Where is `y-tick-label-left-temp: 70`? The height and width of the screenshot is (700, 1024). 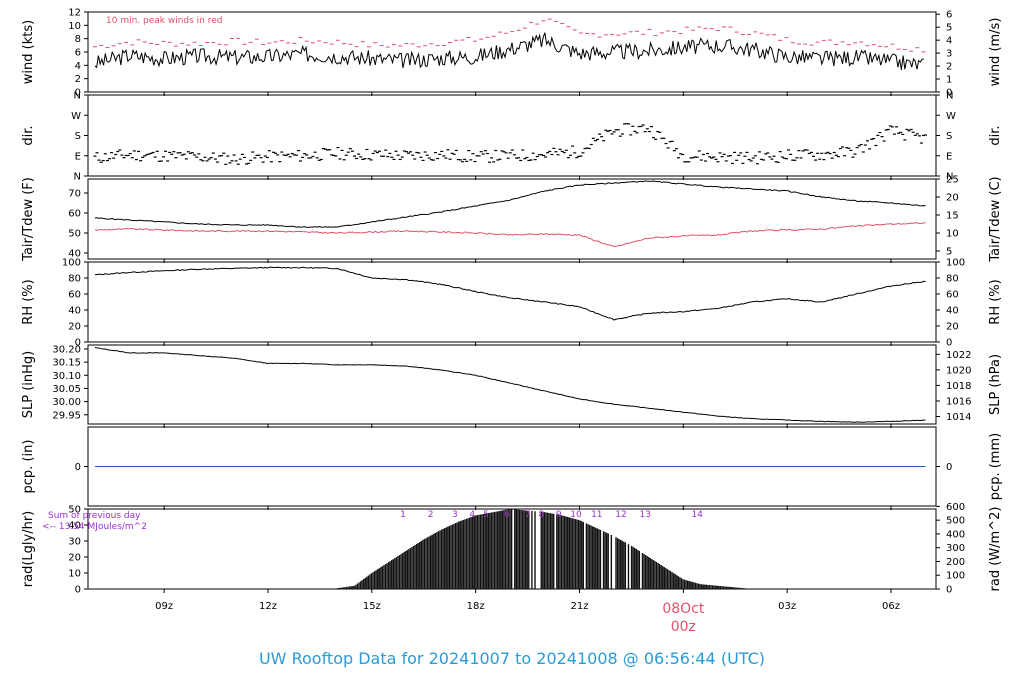
y-tick-label-left-temp: 70 is located at coordinates (74, 194).